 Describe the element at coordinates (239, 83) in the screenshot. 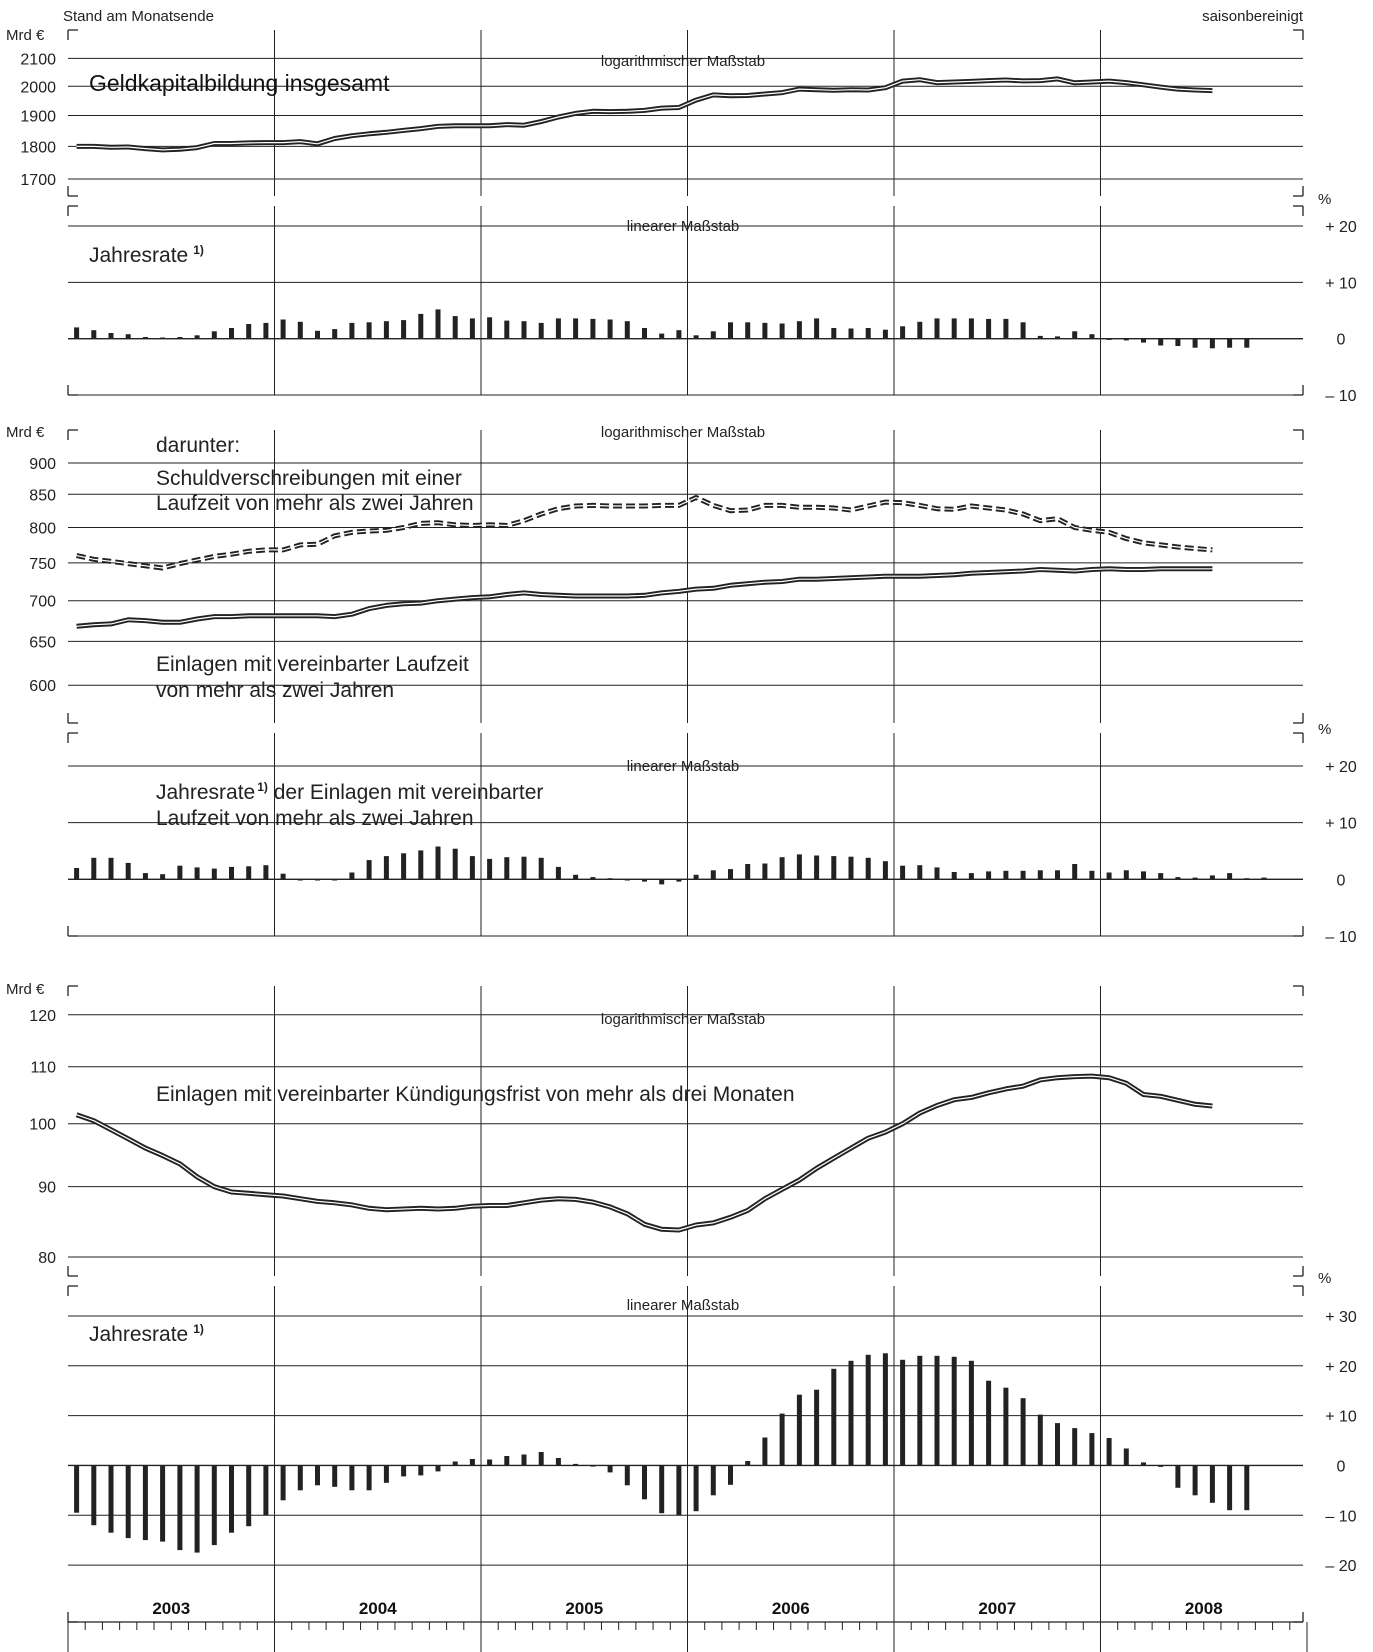

I see `panel1-title: Geldkapitalbildung insgesamt` at that location.